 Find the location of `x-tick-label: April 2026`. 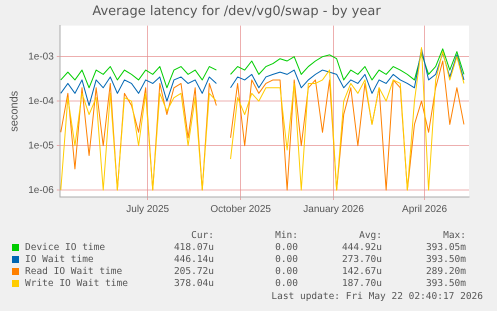

x-tick-label: April 2026 is located at coordinates (425, 209).